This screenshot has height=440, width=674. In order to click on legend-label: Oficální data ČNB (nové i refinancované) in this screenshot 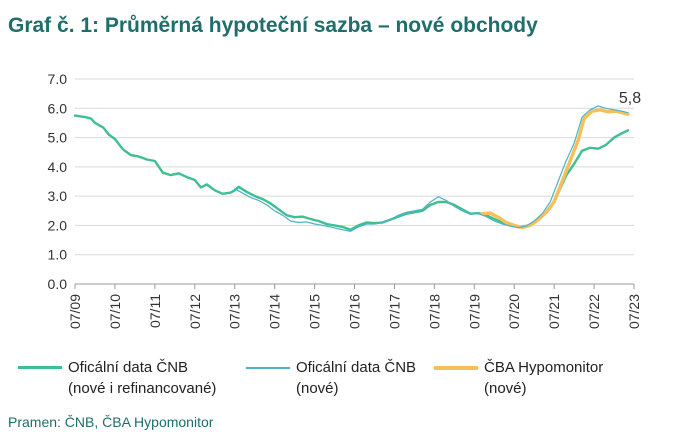, I will do `click(142, 378)`.